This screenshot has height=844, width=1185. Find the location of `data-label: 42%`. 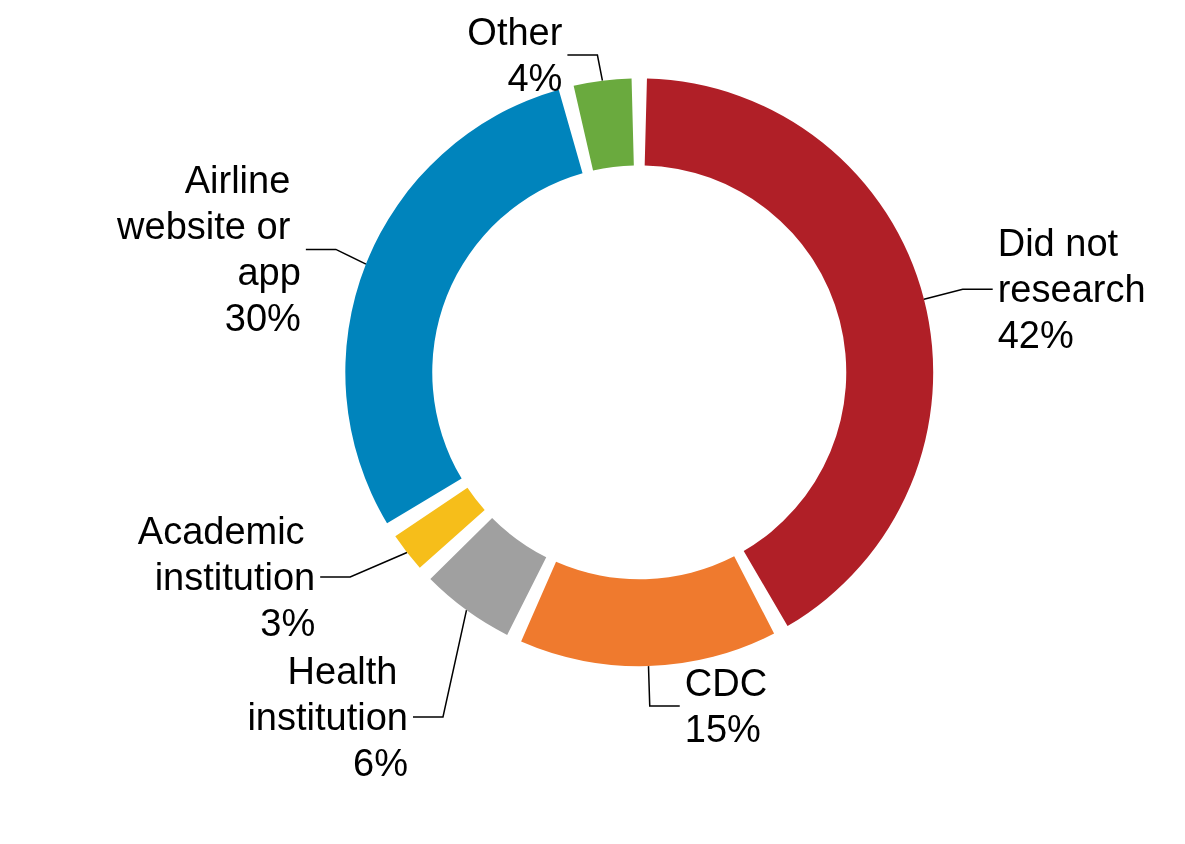

data-label: 42% is located at coordinates (1035, 335).